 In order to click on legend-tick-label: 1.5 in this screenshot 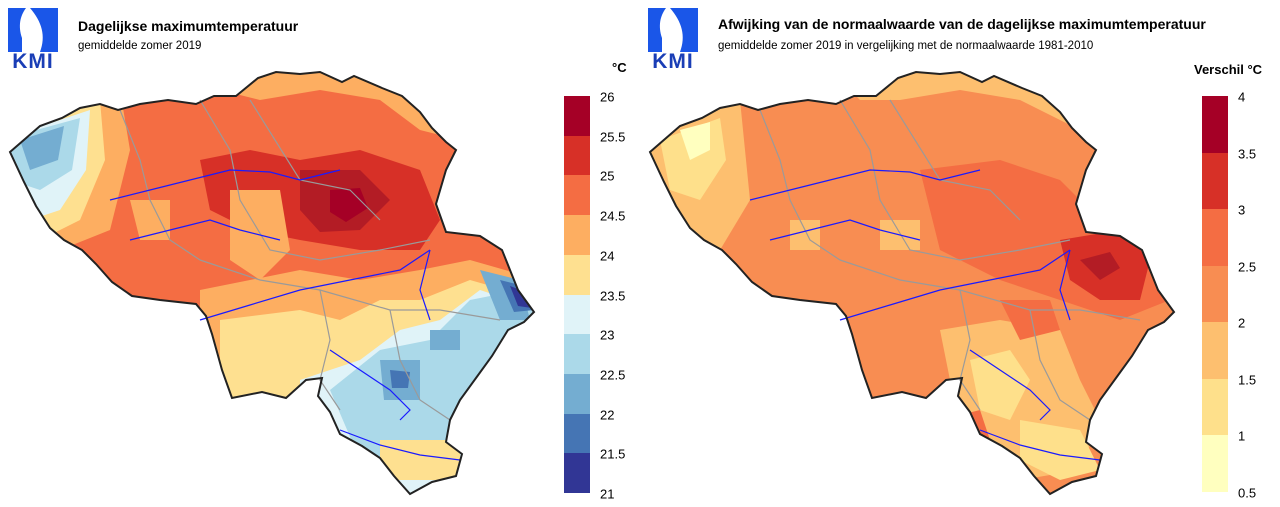, I will do `click(1247, 380)`.